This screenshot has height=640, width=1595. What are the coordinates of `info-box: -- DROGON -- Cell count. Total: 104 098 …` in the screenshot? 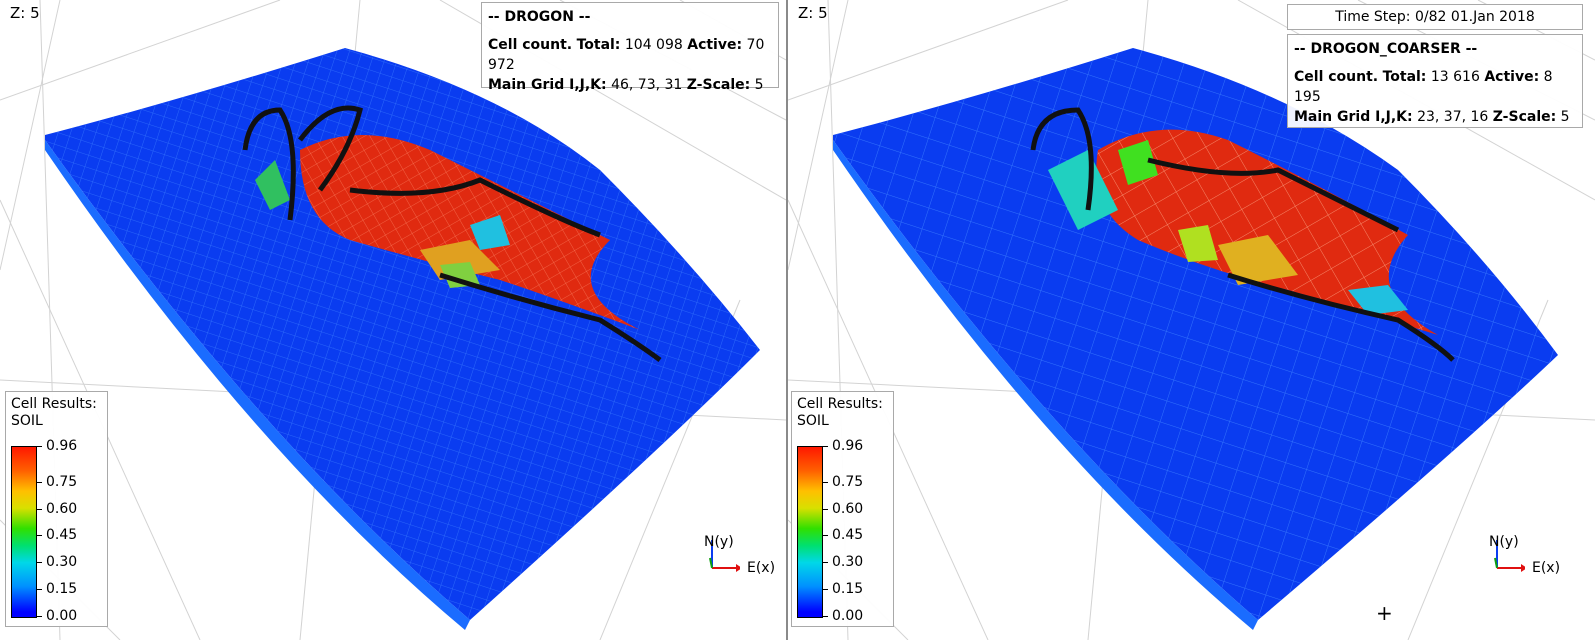 It's located at (630, 47).